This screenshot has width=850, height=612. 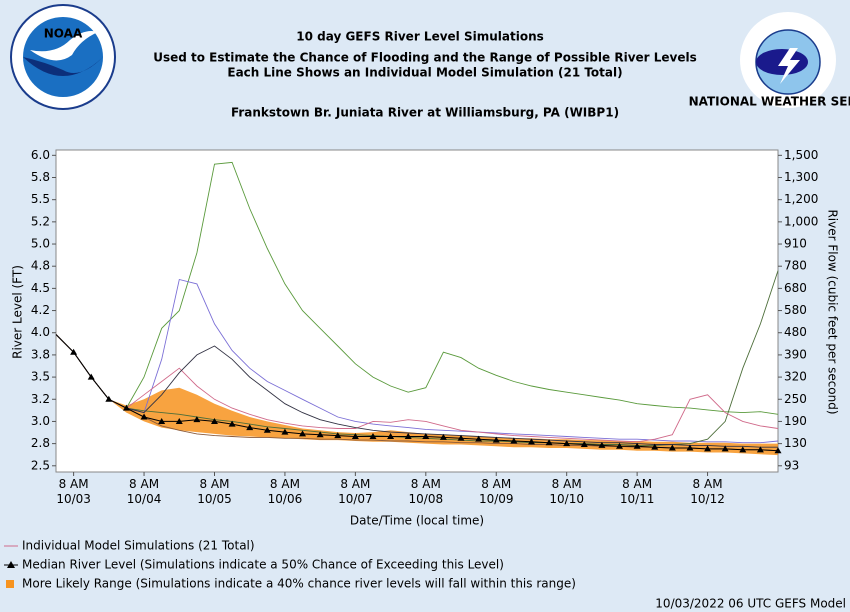 I want to click on chart-title: 10 day GEFS River Level Simulations, so click(x=420, y=37).